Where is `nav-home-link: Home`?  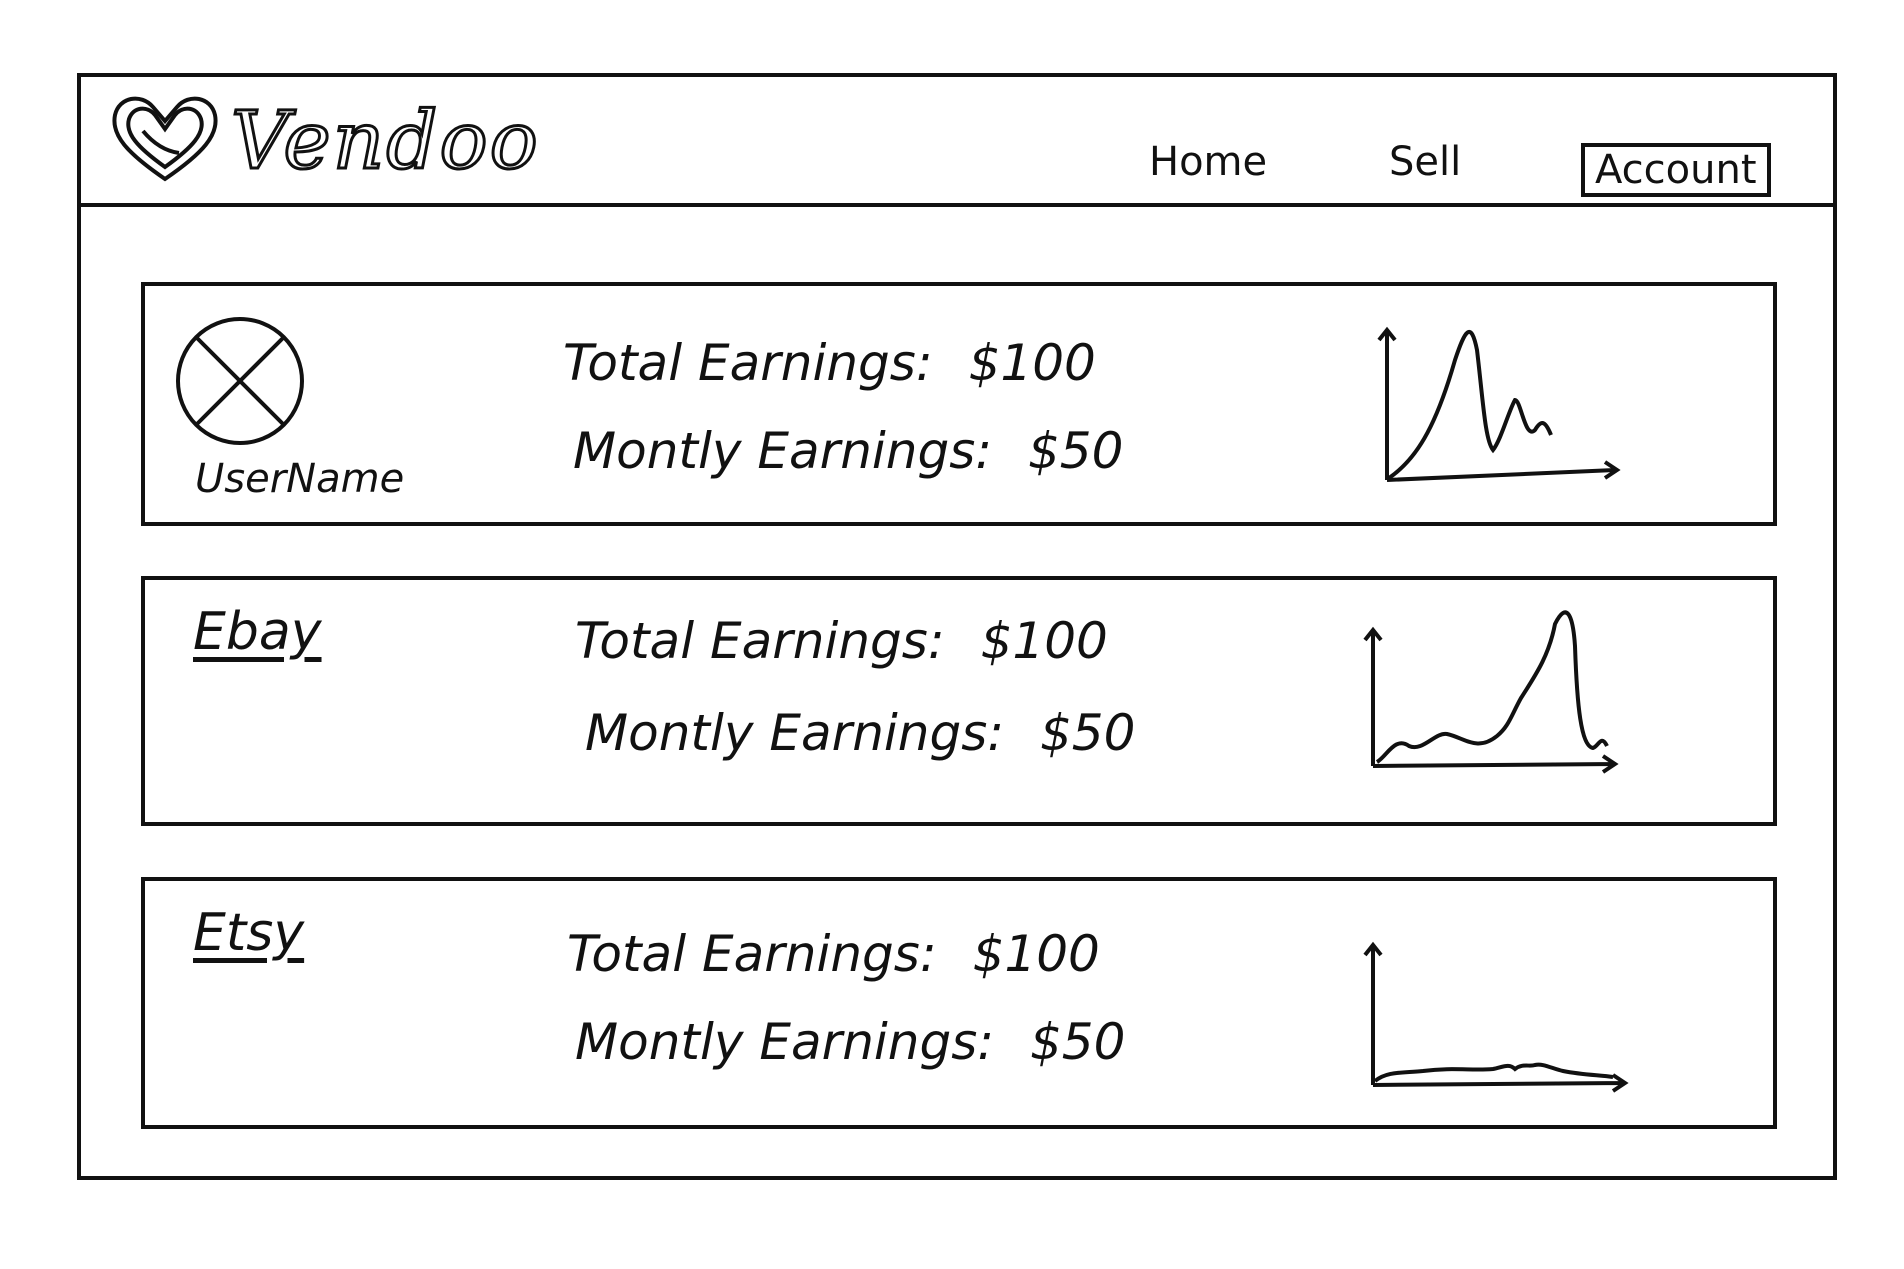
nav-home-link: Home is located at coordinates (1208, 162).